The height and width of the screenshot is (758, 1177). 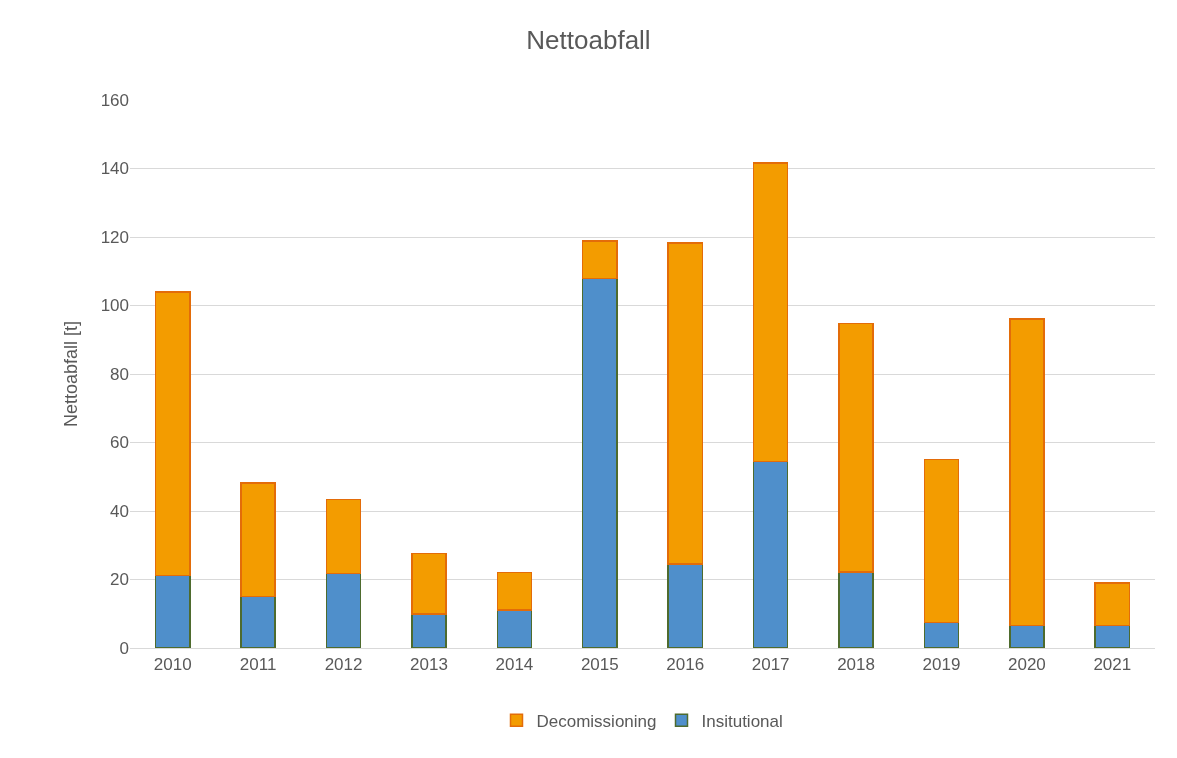 I want to click on x-tick-label: 2013, so click(x=429, y=664).